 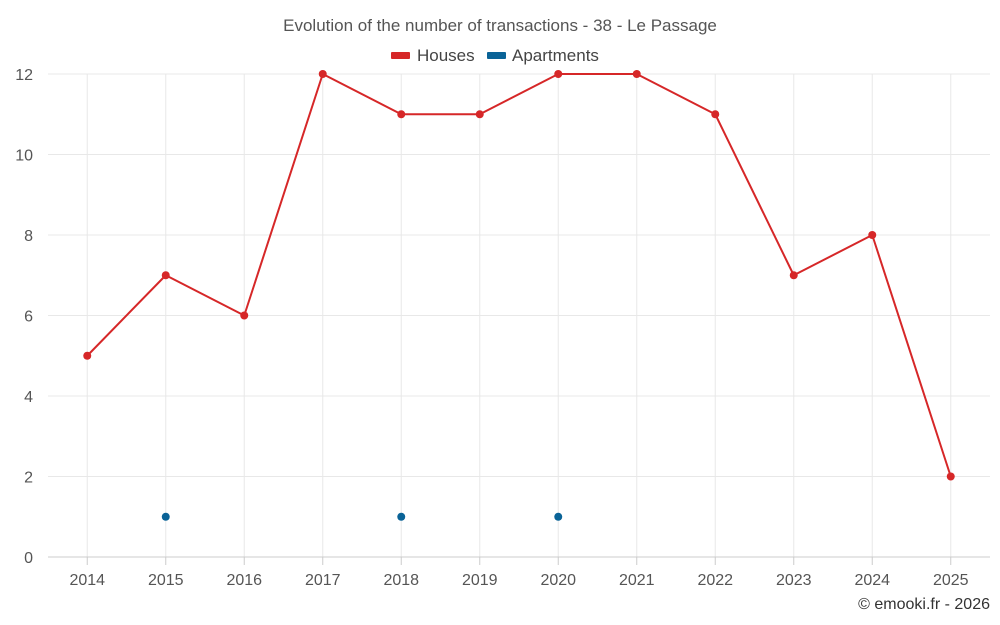 What do you see at coordinates (479, 114) in the screenshot?
I see `data-point-houses-2019` at bounding box center [479, 114].